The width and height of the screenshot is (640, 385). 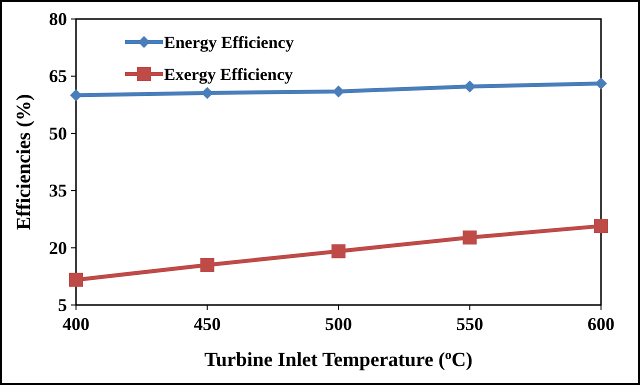 I want to click on x-tick-label: 600, so click(x=601, y=324).